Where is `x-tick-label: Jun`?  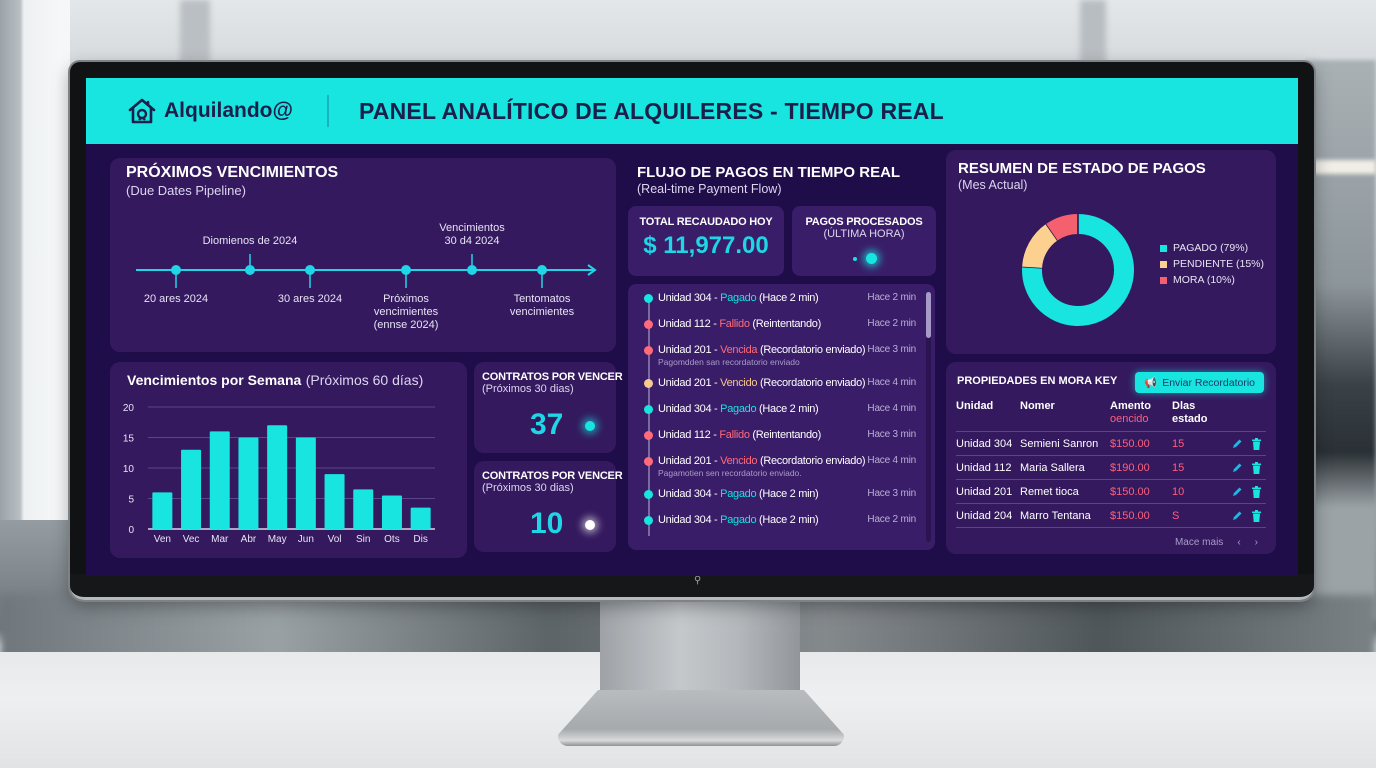 x-tick-label: Jun is located at coordinates (306, 539).